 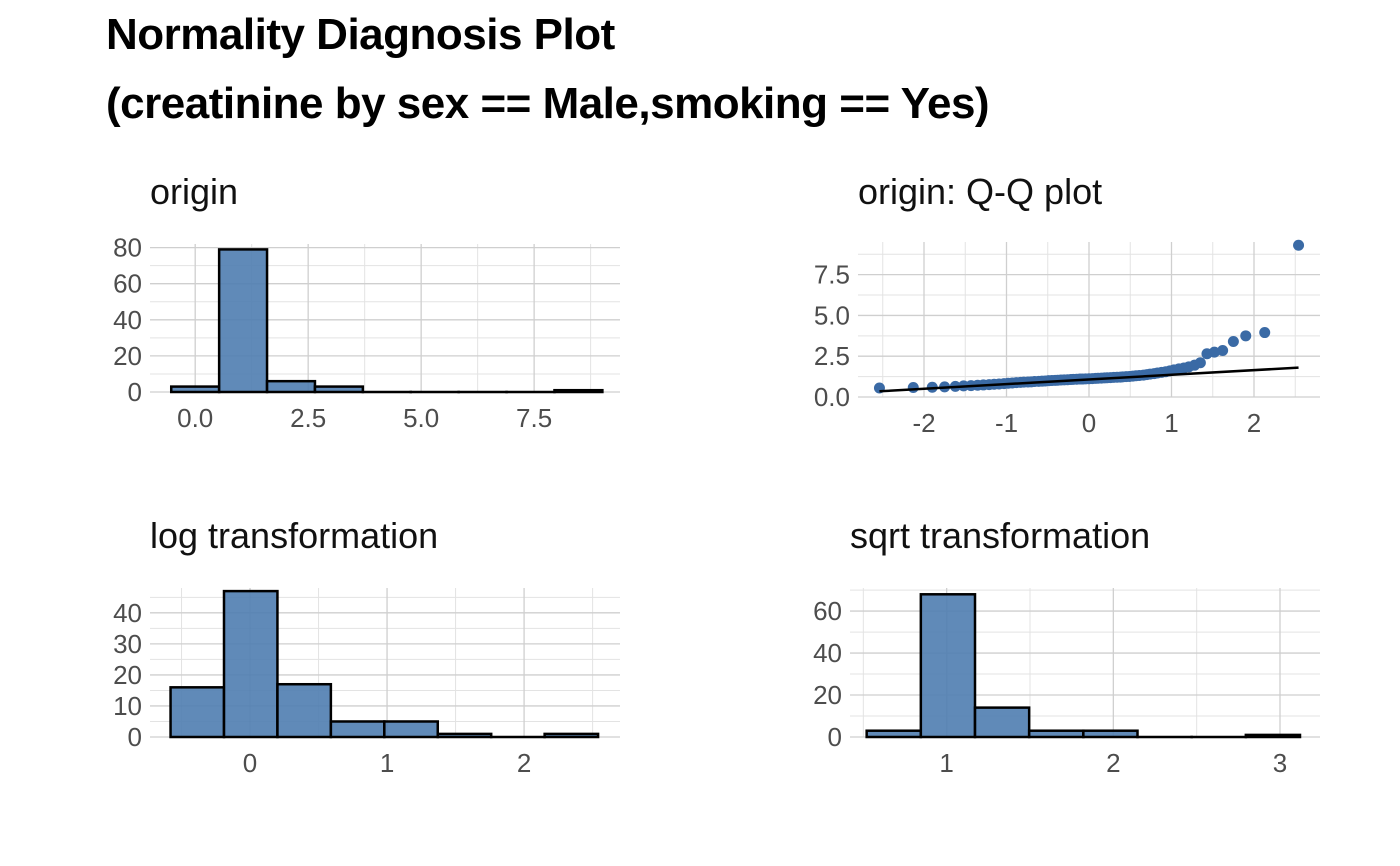 I want to click on x-tick-label: 3, so click(x=1280, y=763).